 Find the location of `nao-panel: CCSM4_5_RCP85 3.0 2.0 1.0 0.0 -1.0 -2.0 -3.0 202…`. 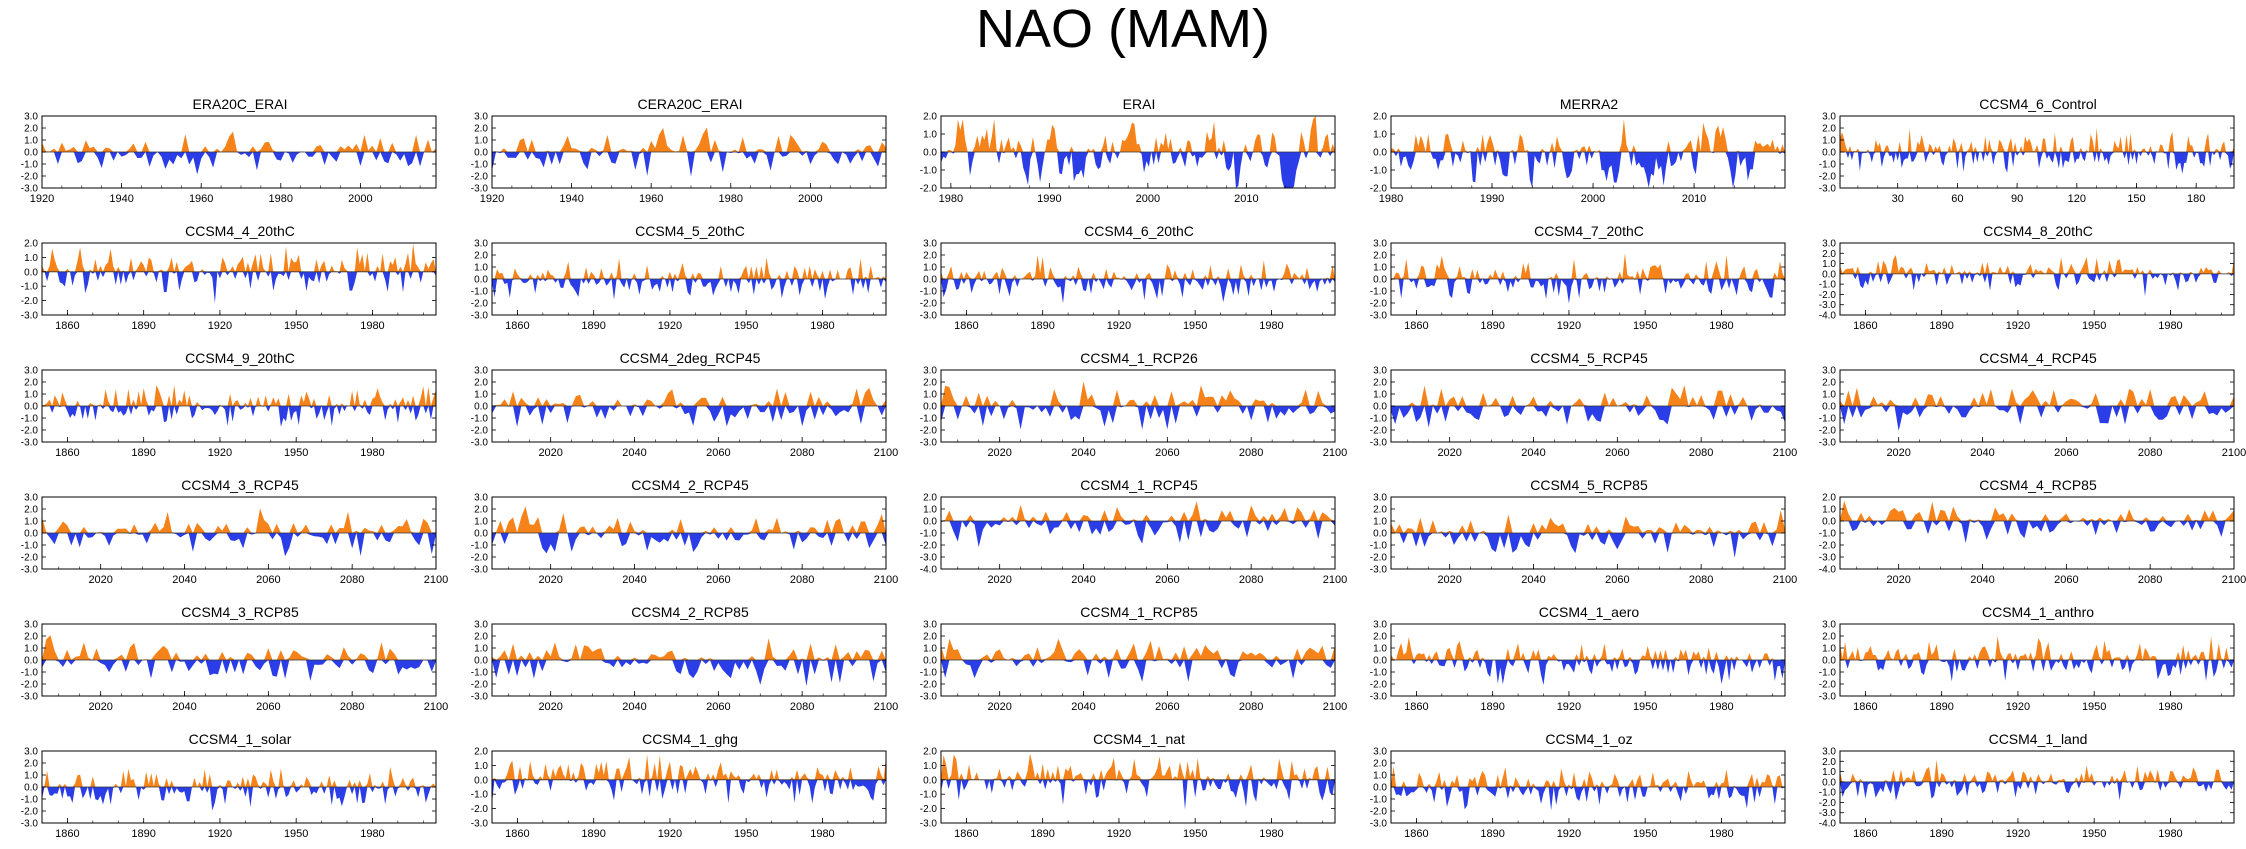

nao-panel: CCSM4_5_RCP85 3.0 2.0 1.0 0.0 -1.0 -2.0 -3.0 202… is located at coordinates (1577, 536).